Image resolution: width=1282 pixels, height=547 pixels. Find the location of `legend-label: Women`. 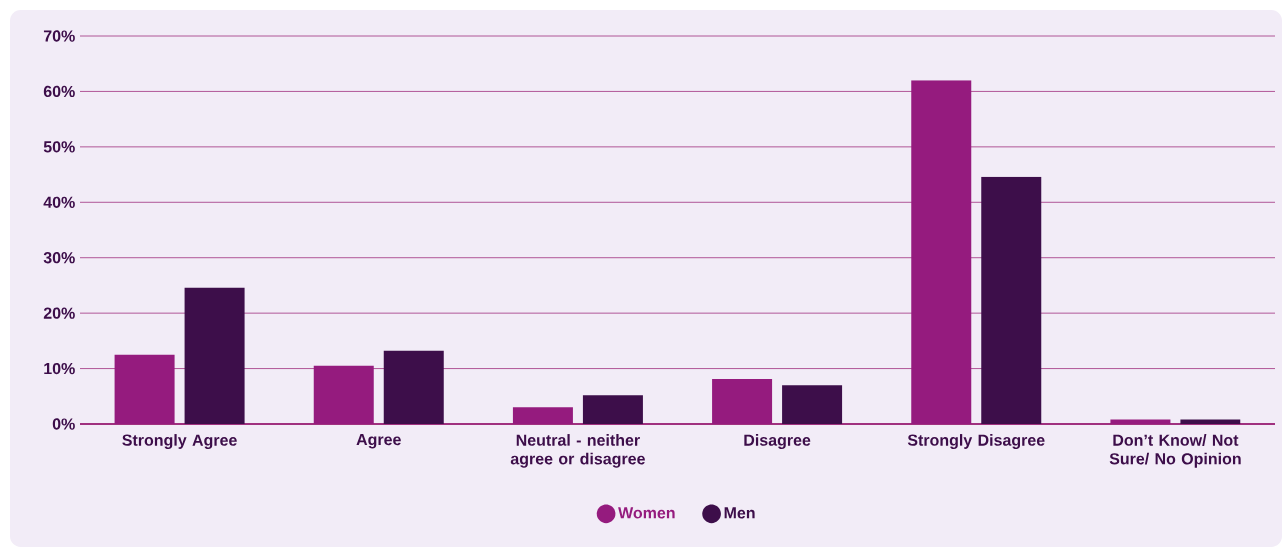

legend-label: Women is located at coordinates (646, 513).